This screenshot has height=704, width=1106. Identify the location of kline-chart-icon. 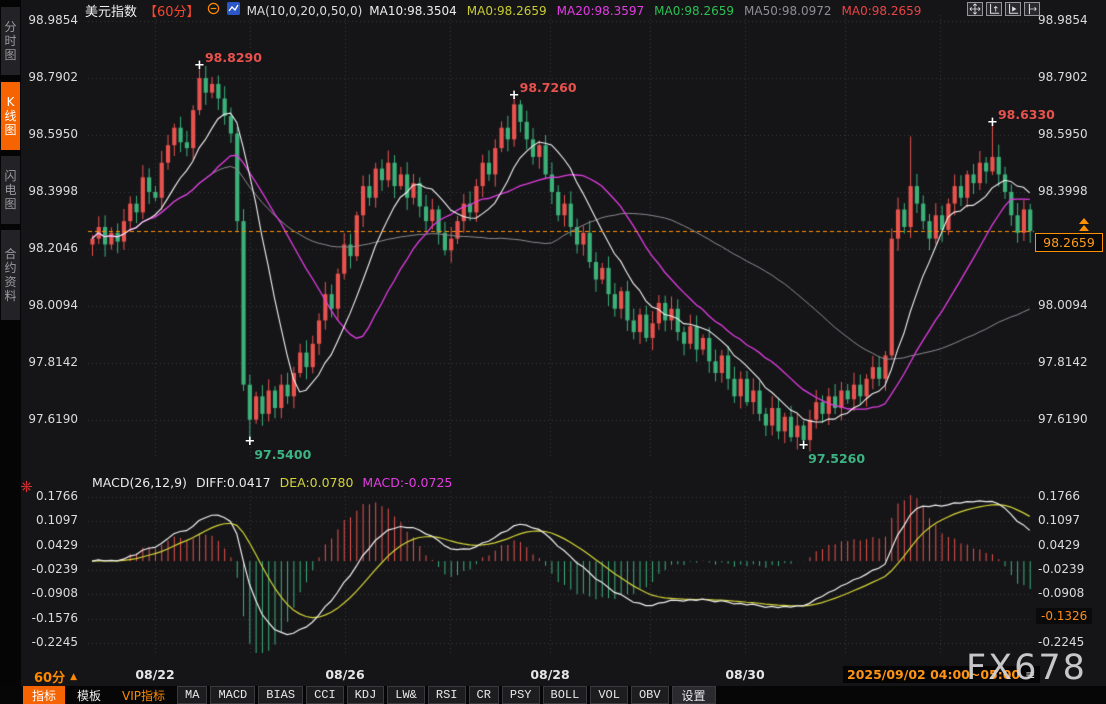
(233, 10).